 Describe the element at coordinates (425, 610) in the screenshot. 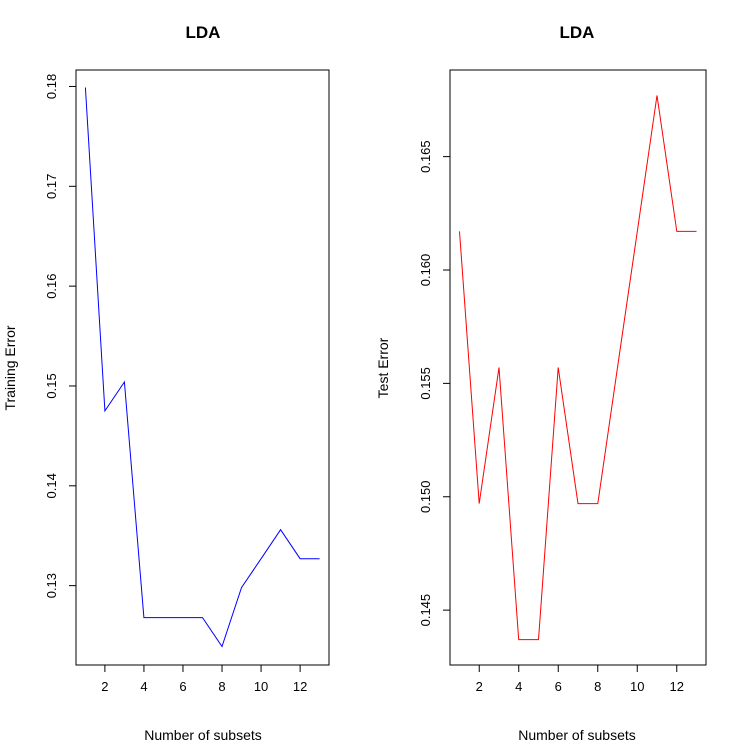

I see `y-tick-label: 0.145` at that location.